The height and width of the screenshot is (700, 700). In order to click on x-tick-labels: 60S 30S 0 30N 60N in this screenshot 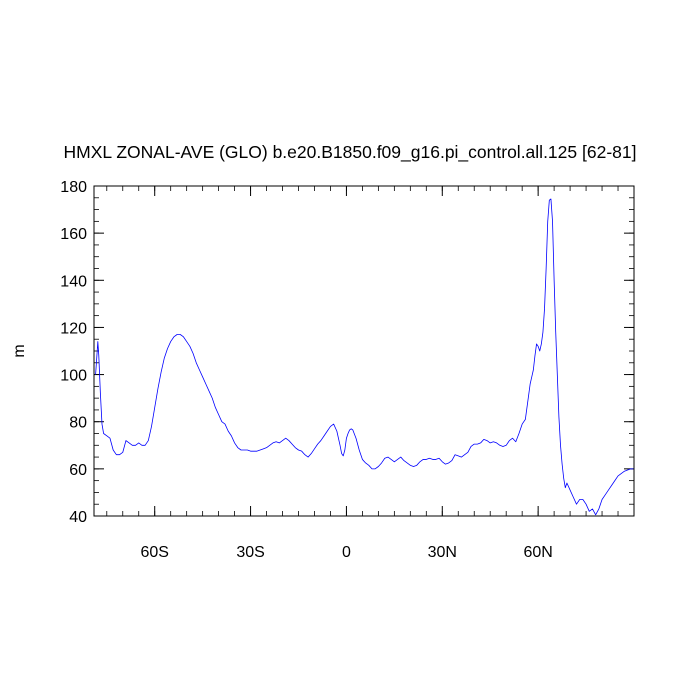, I will do `click(346, 552)`.